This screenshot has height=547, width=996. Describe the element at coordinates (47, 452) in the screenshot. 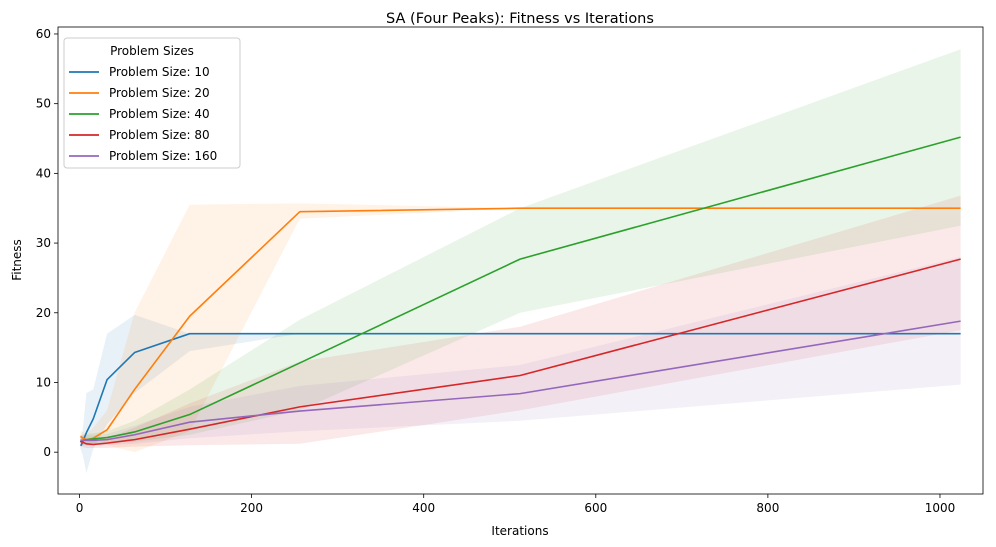

I see `y-tick-label: 0` at that location.